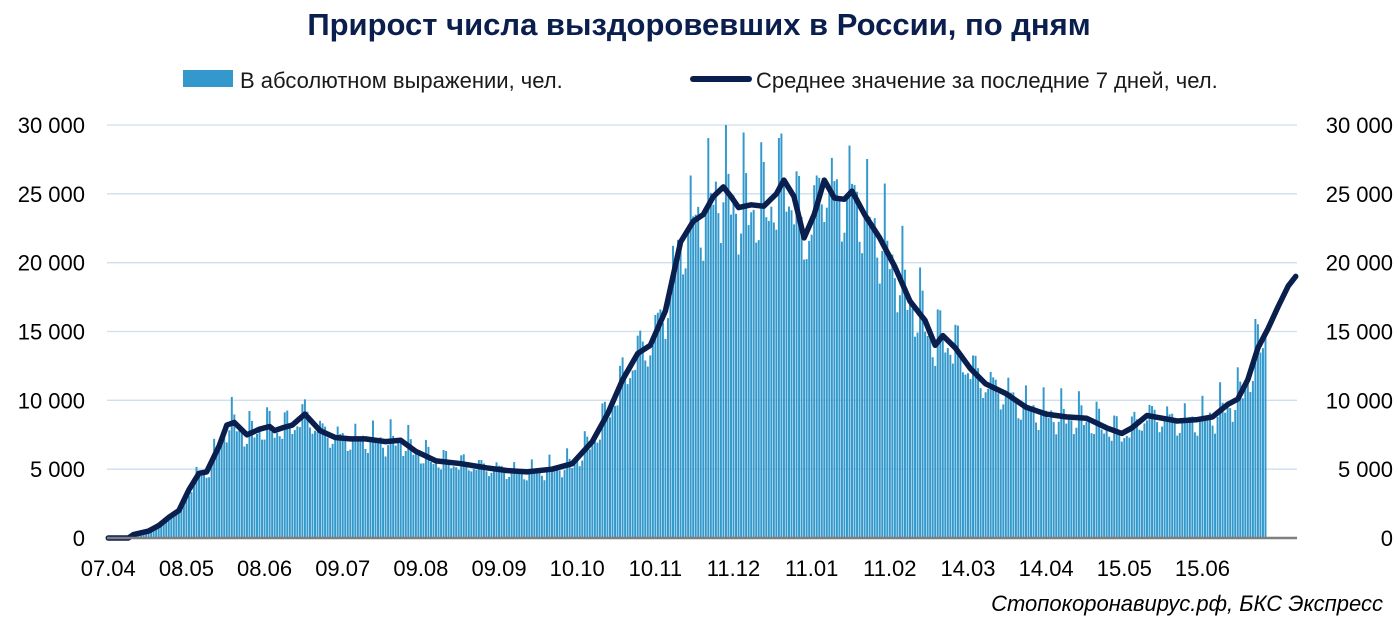  Describe the element at coordinates (1202, 568) in the screenshot. I see `x-tick-label: 15.06` at that location.